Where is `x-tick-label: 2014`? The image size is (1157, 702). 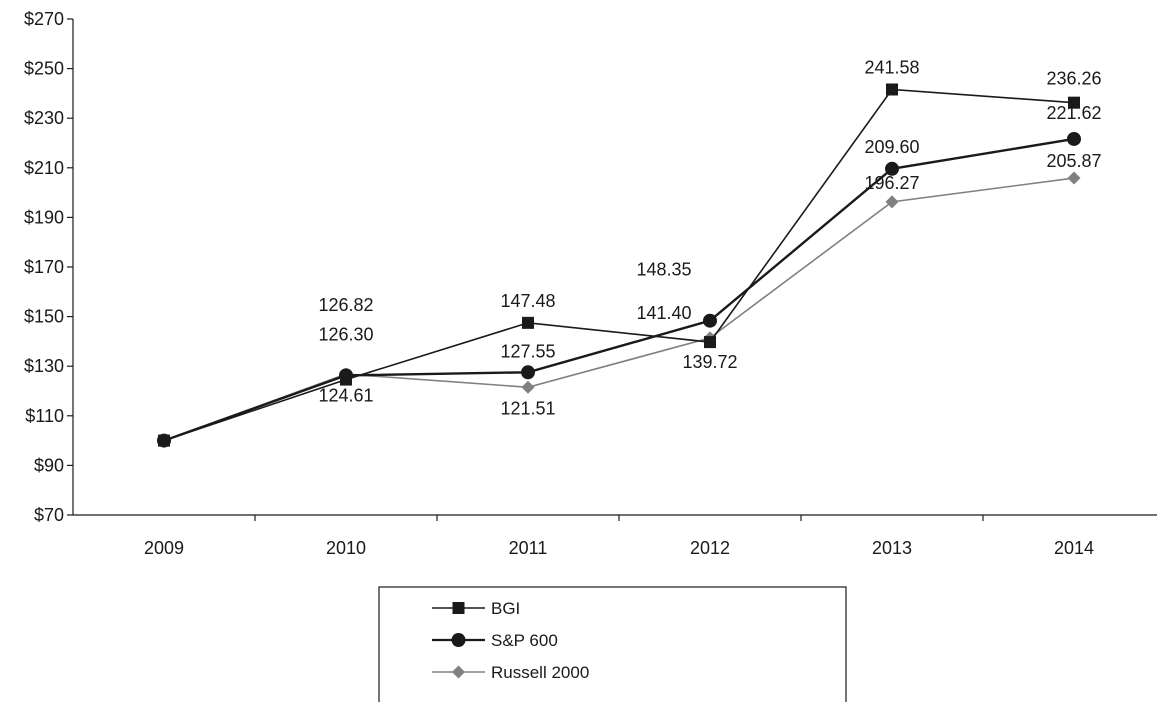
x-tick-label: 2014 is located at coordinates (1074, 548).